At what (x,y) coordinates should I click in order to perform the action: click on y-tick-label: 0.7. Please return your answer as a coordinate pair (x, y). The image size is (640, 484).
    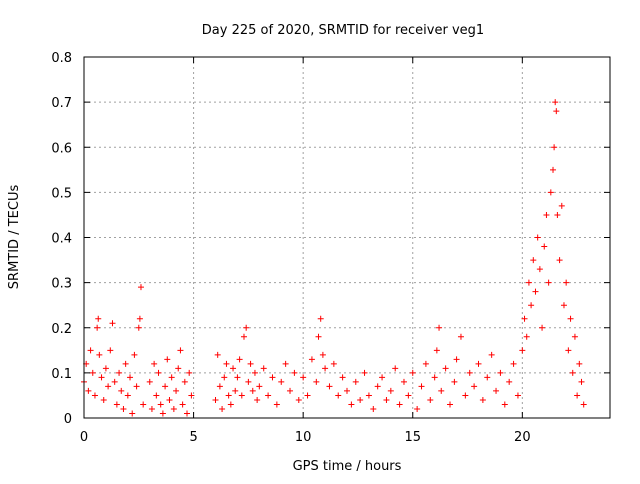
    Looking at the image, I should click on (61, 103).